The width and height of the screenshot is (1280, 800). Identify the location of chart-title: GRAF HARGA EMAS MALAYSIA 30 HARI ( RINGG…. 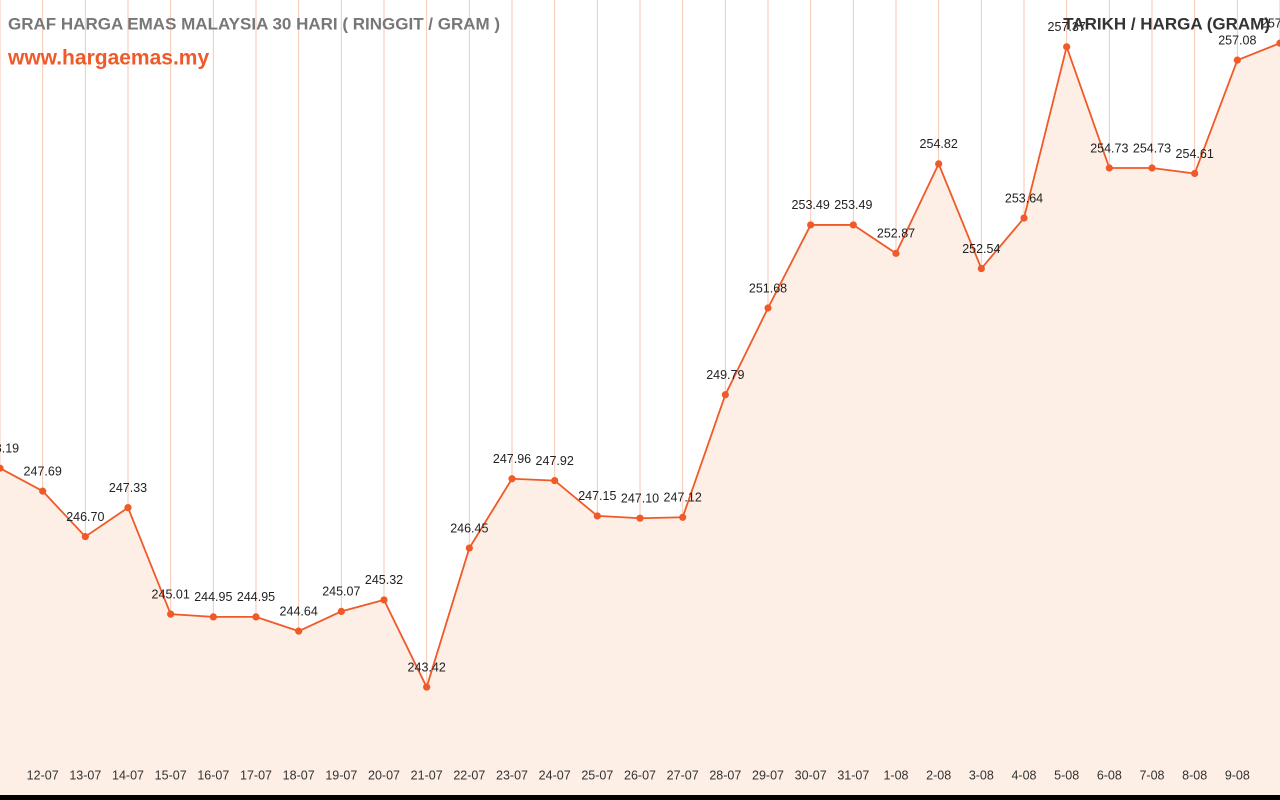
(254, 23).